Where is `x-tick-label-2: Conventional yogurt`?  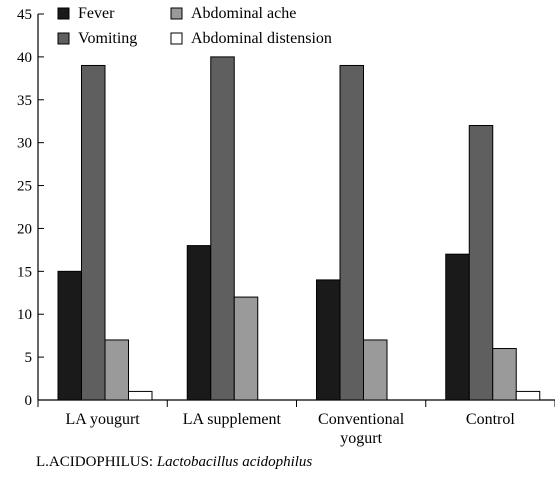
x-tick-label-2: Conventional yogurt is located at coordinates (361, 429).